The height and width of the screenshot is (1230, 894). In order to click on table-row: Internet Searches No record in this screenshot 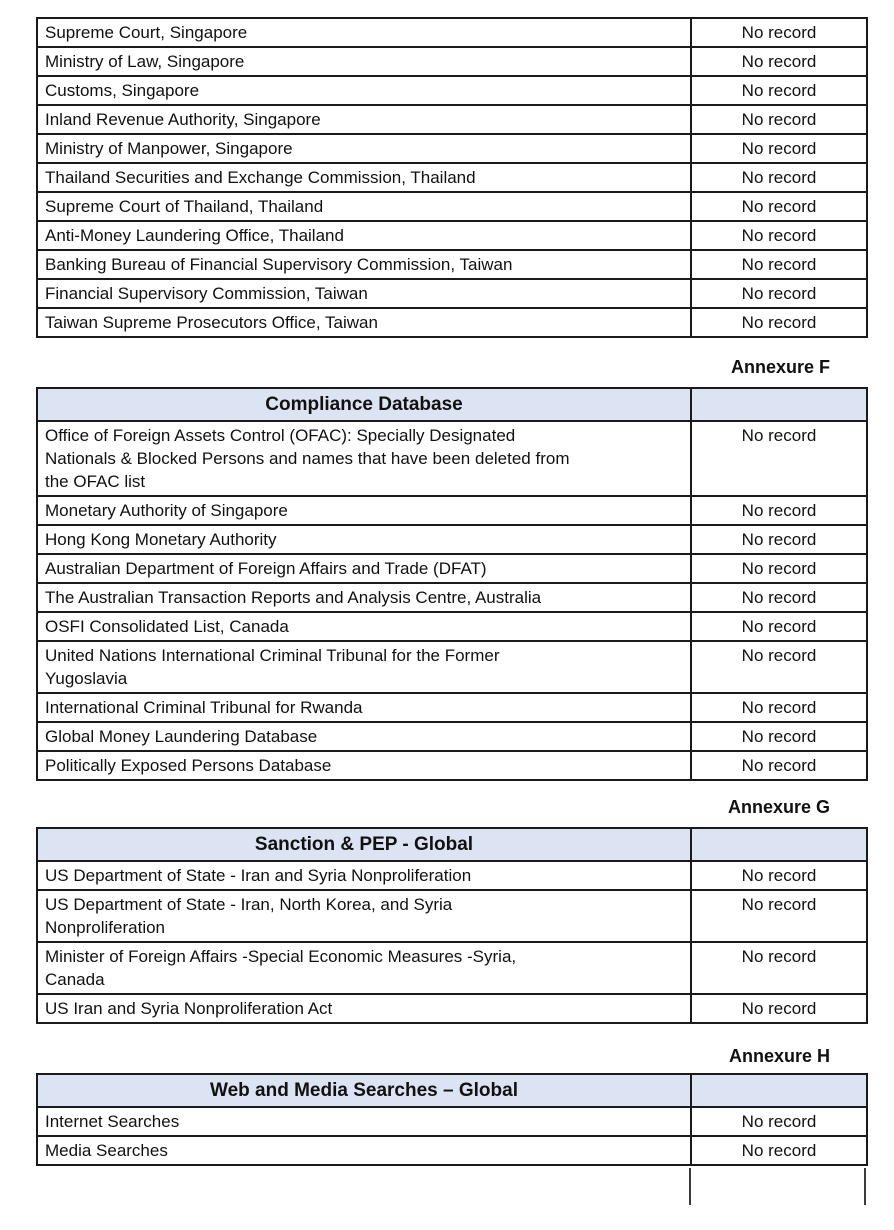, I will do `click(452, 1121)`.